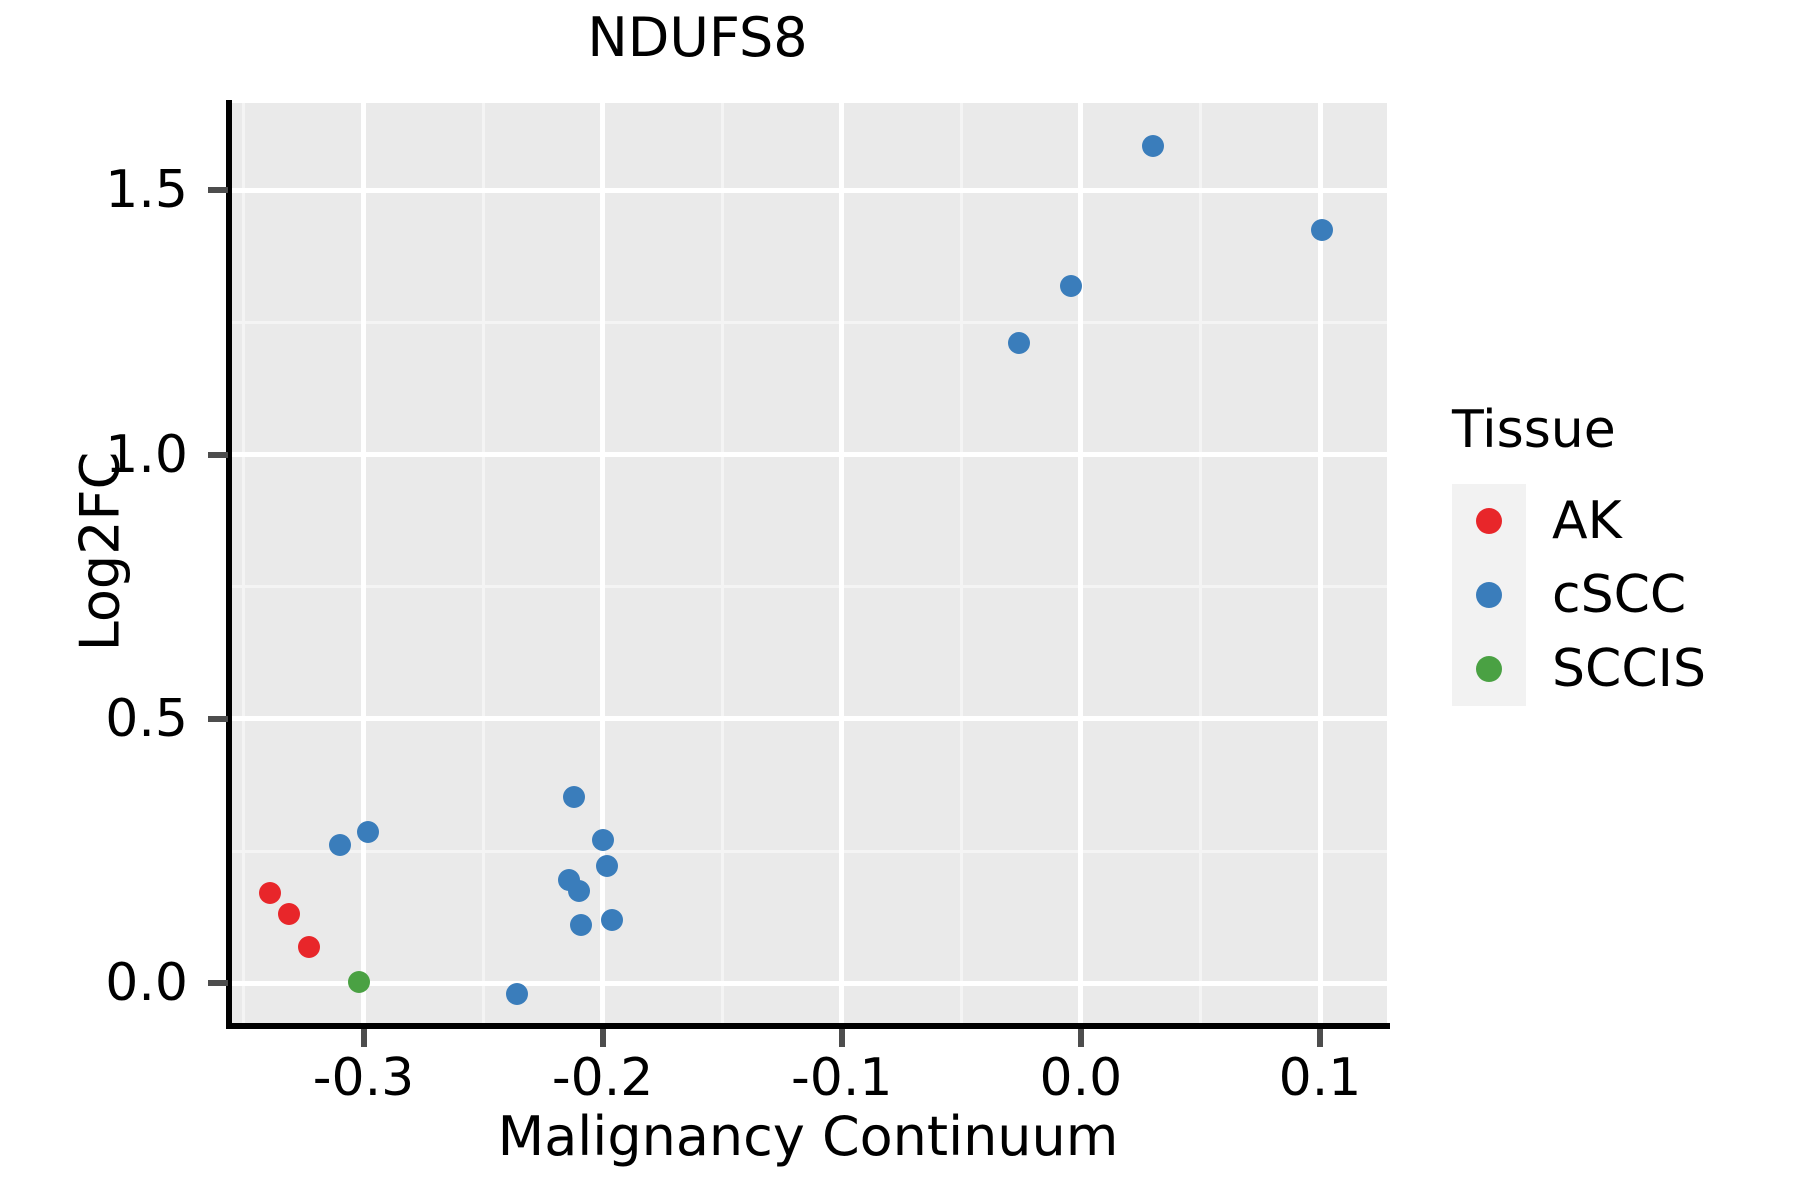  What do you see at coordinates (842, 1078) in the screenshot?
I see `x-tick-label: -0.1` at bounding box center [842, 1078].